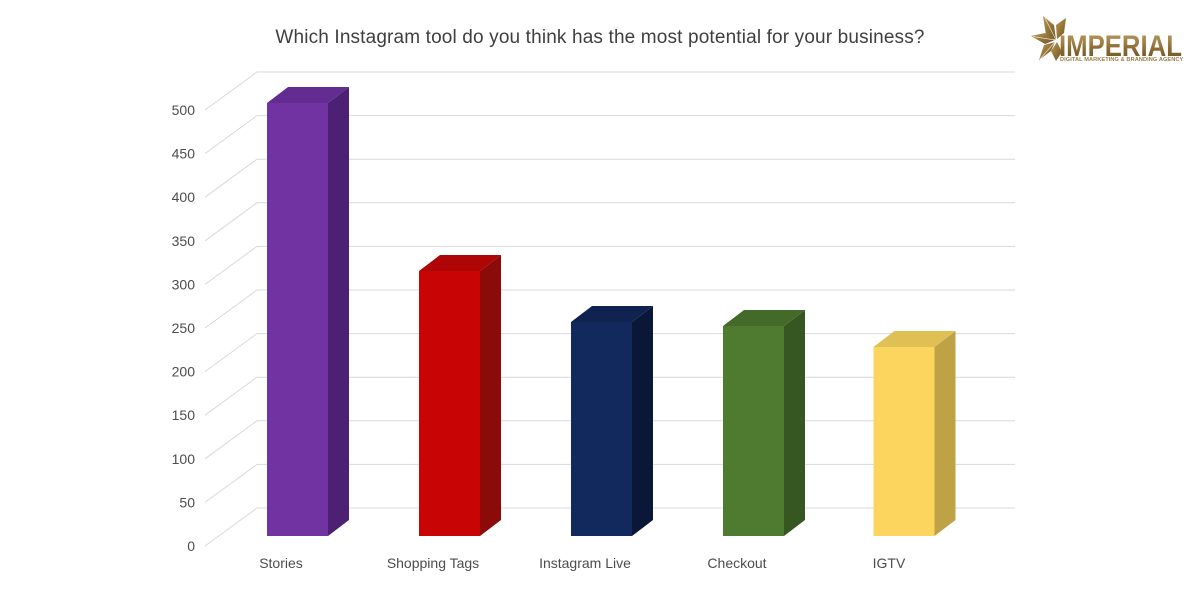 The height and width of the screenshot is (600, 1200). I want to click on svg-text: Stories, so click(281, 563).